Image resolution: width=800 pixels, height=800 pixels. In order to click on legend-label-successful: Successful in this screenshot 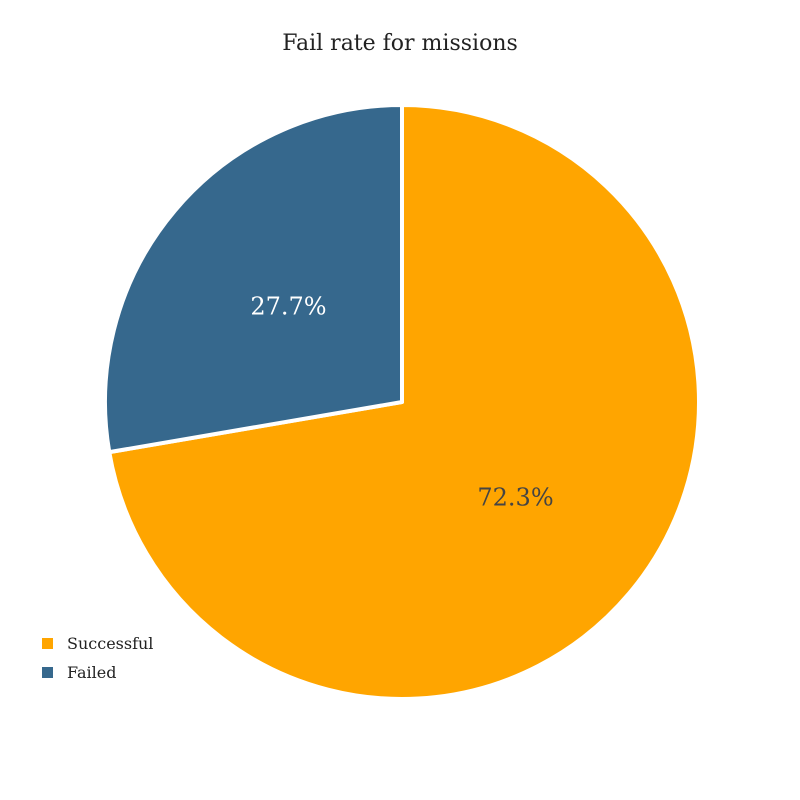, I will do `click(110, 643)`.